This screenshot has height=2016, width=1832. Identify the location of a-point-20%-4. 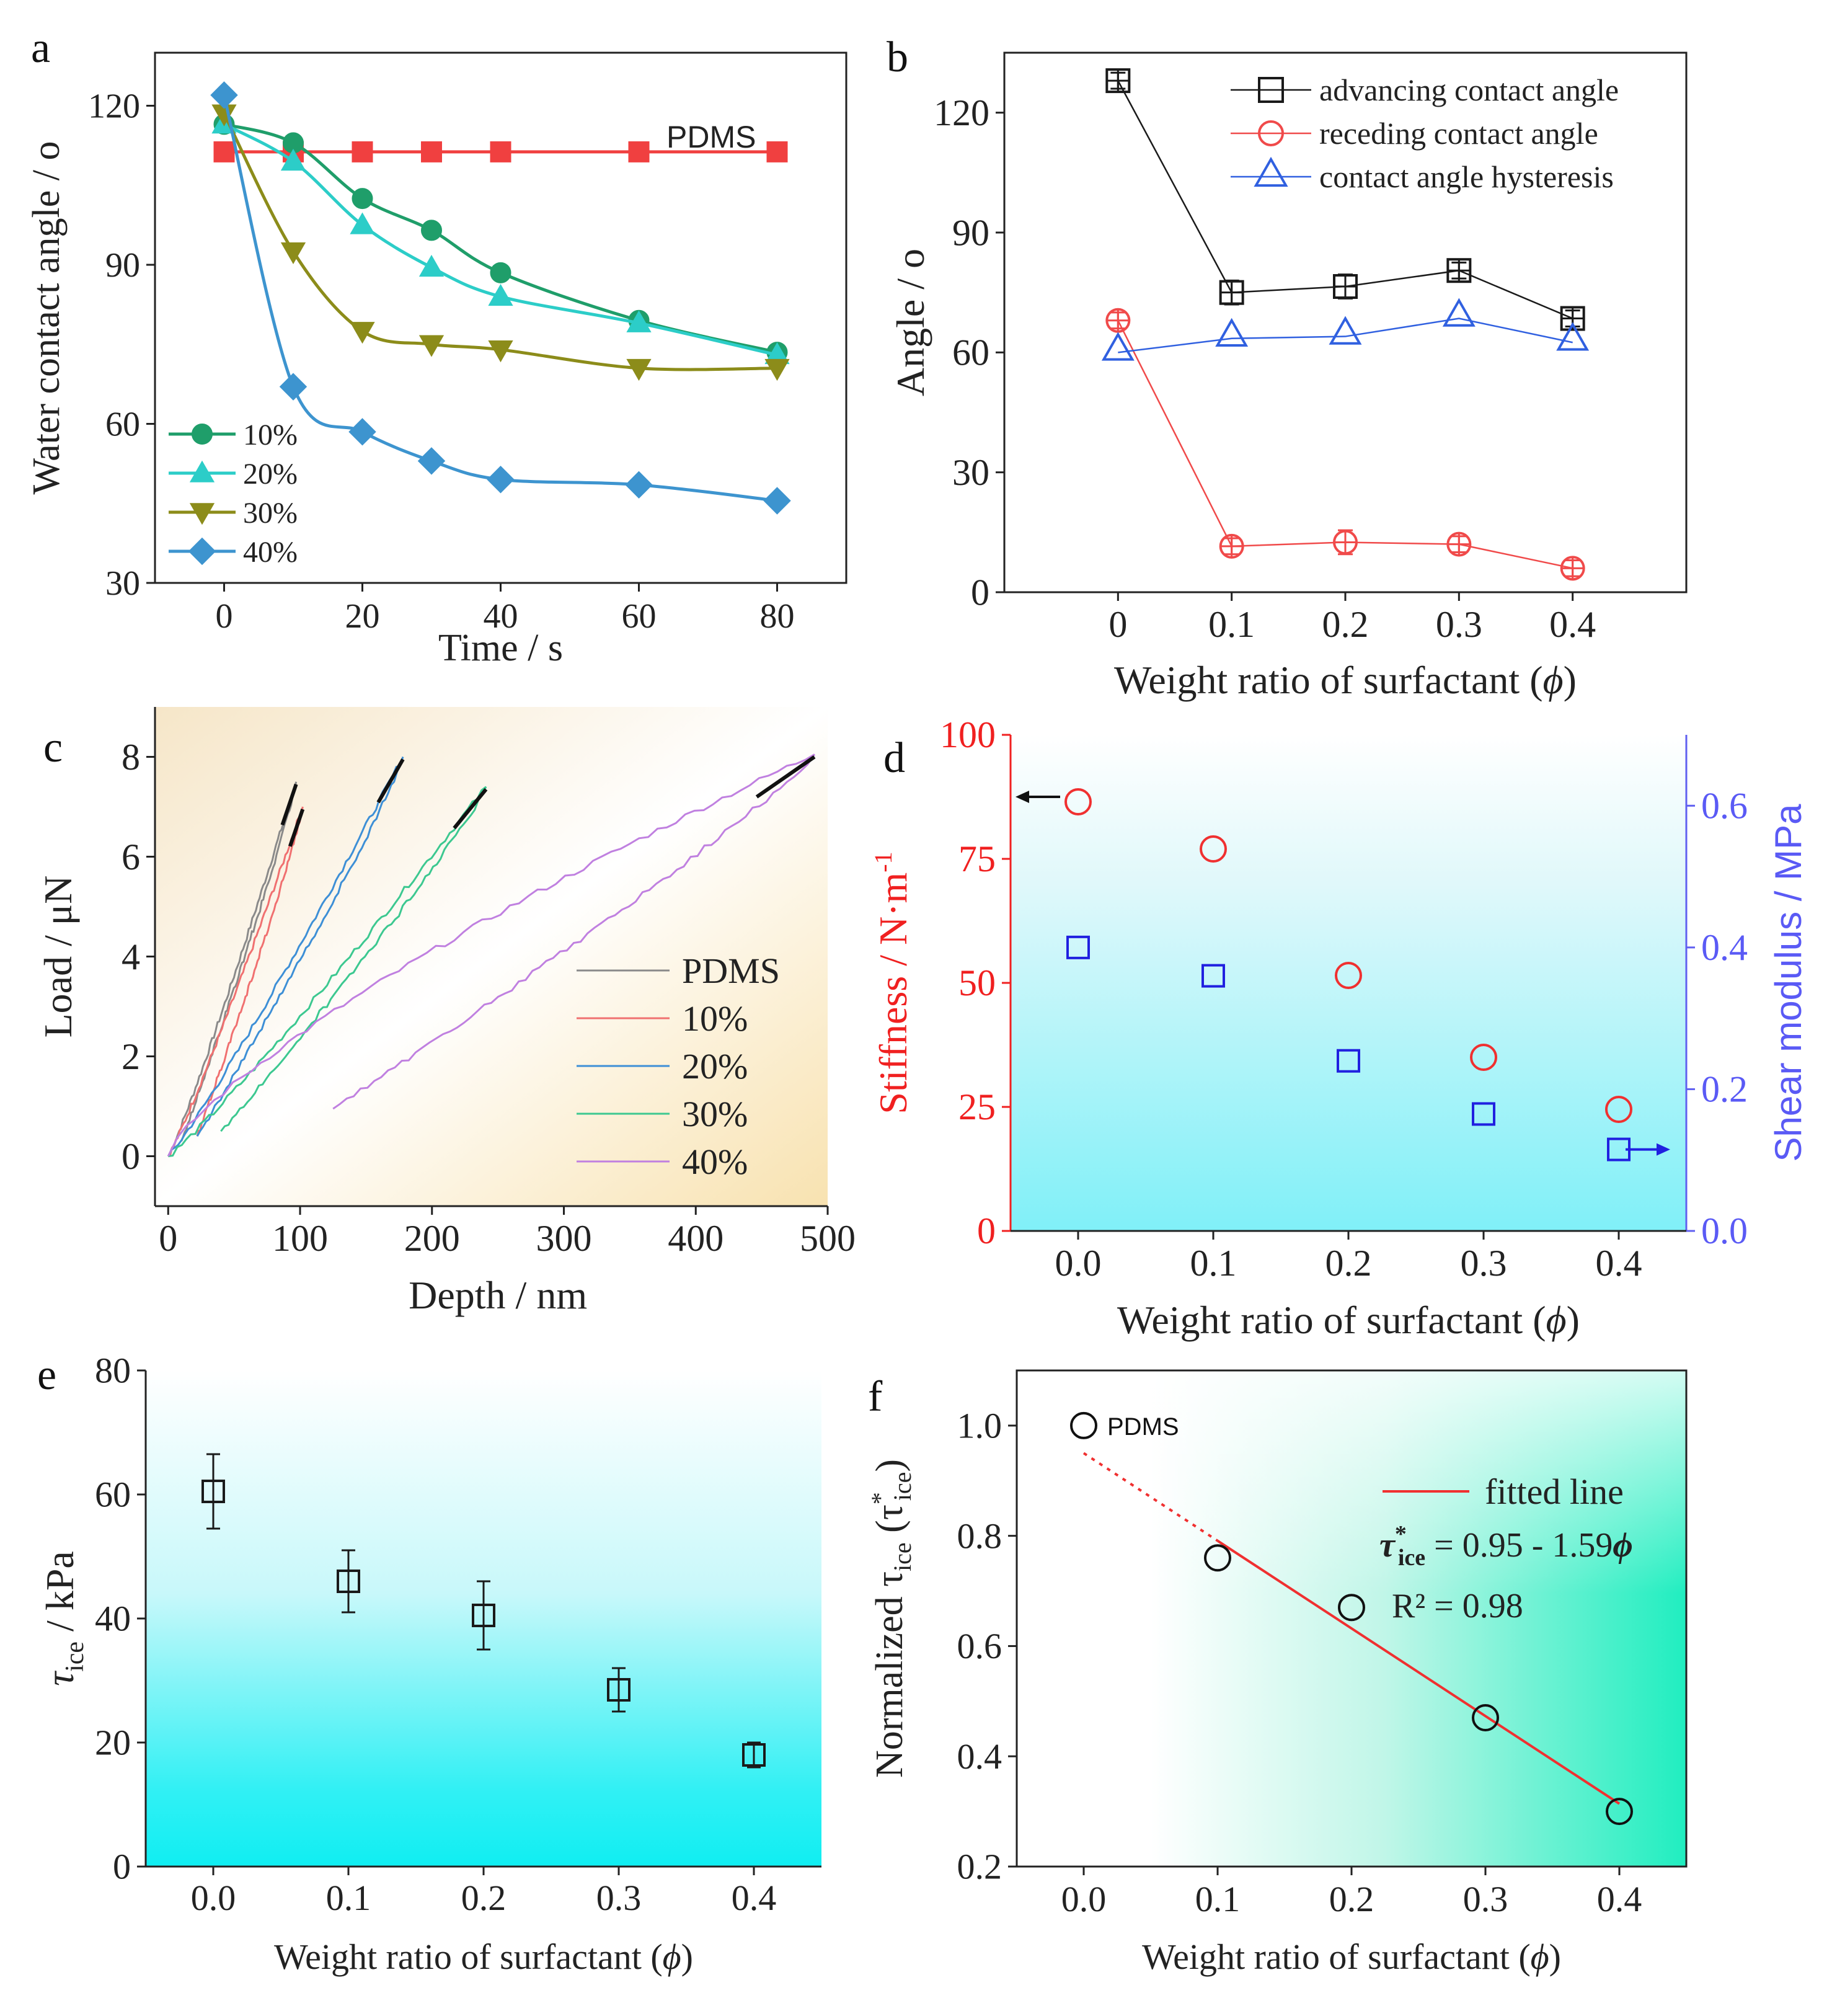
(501, 294).